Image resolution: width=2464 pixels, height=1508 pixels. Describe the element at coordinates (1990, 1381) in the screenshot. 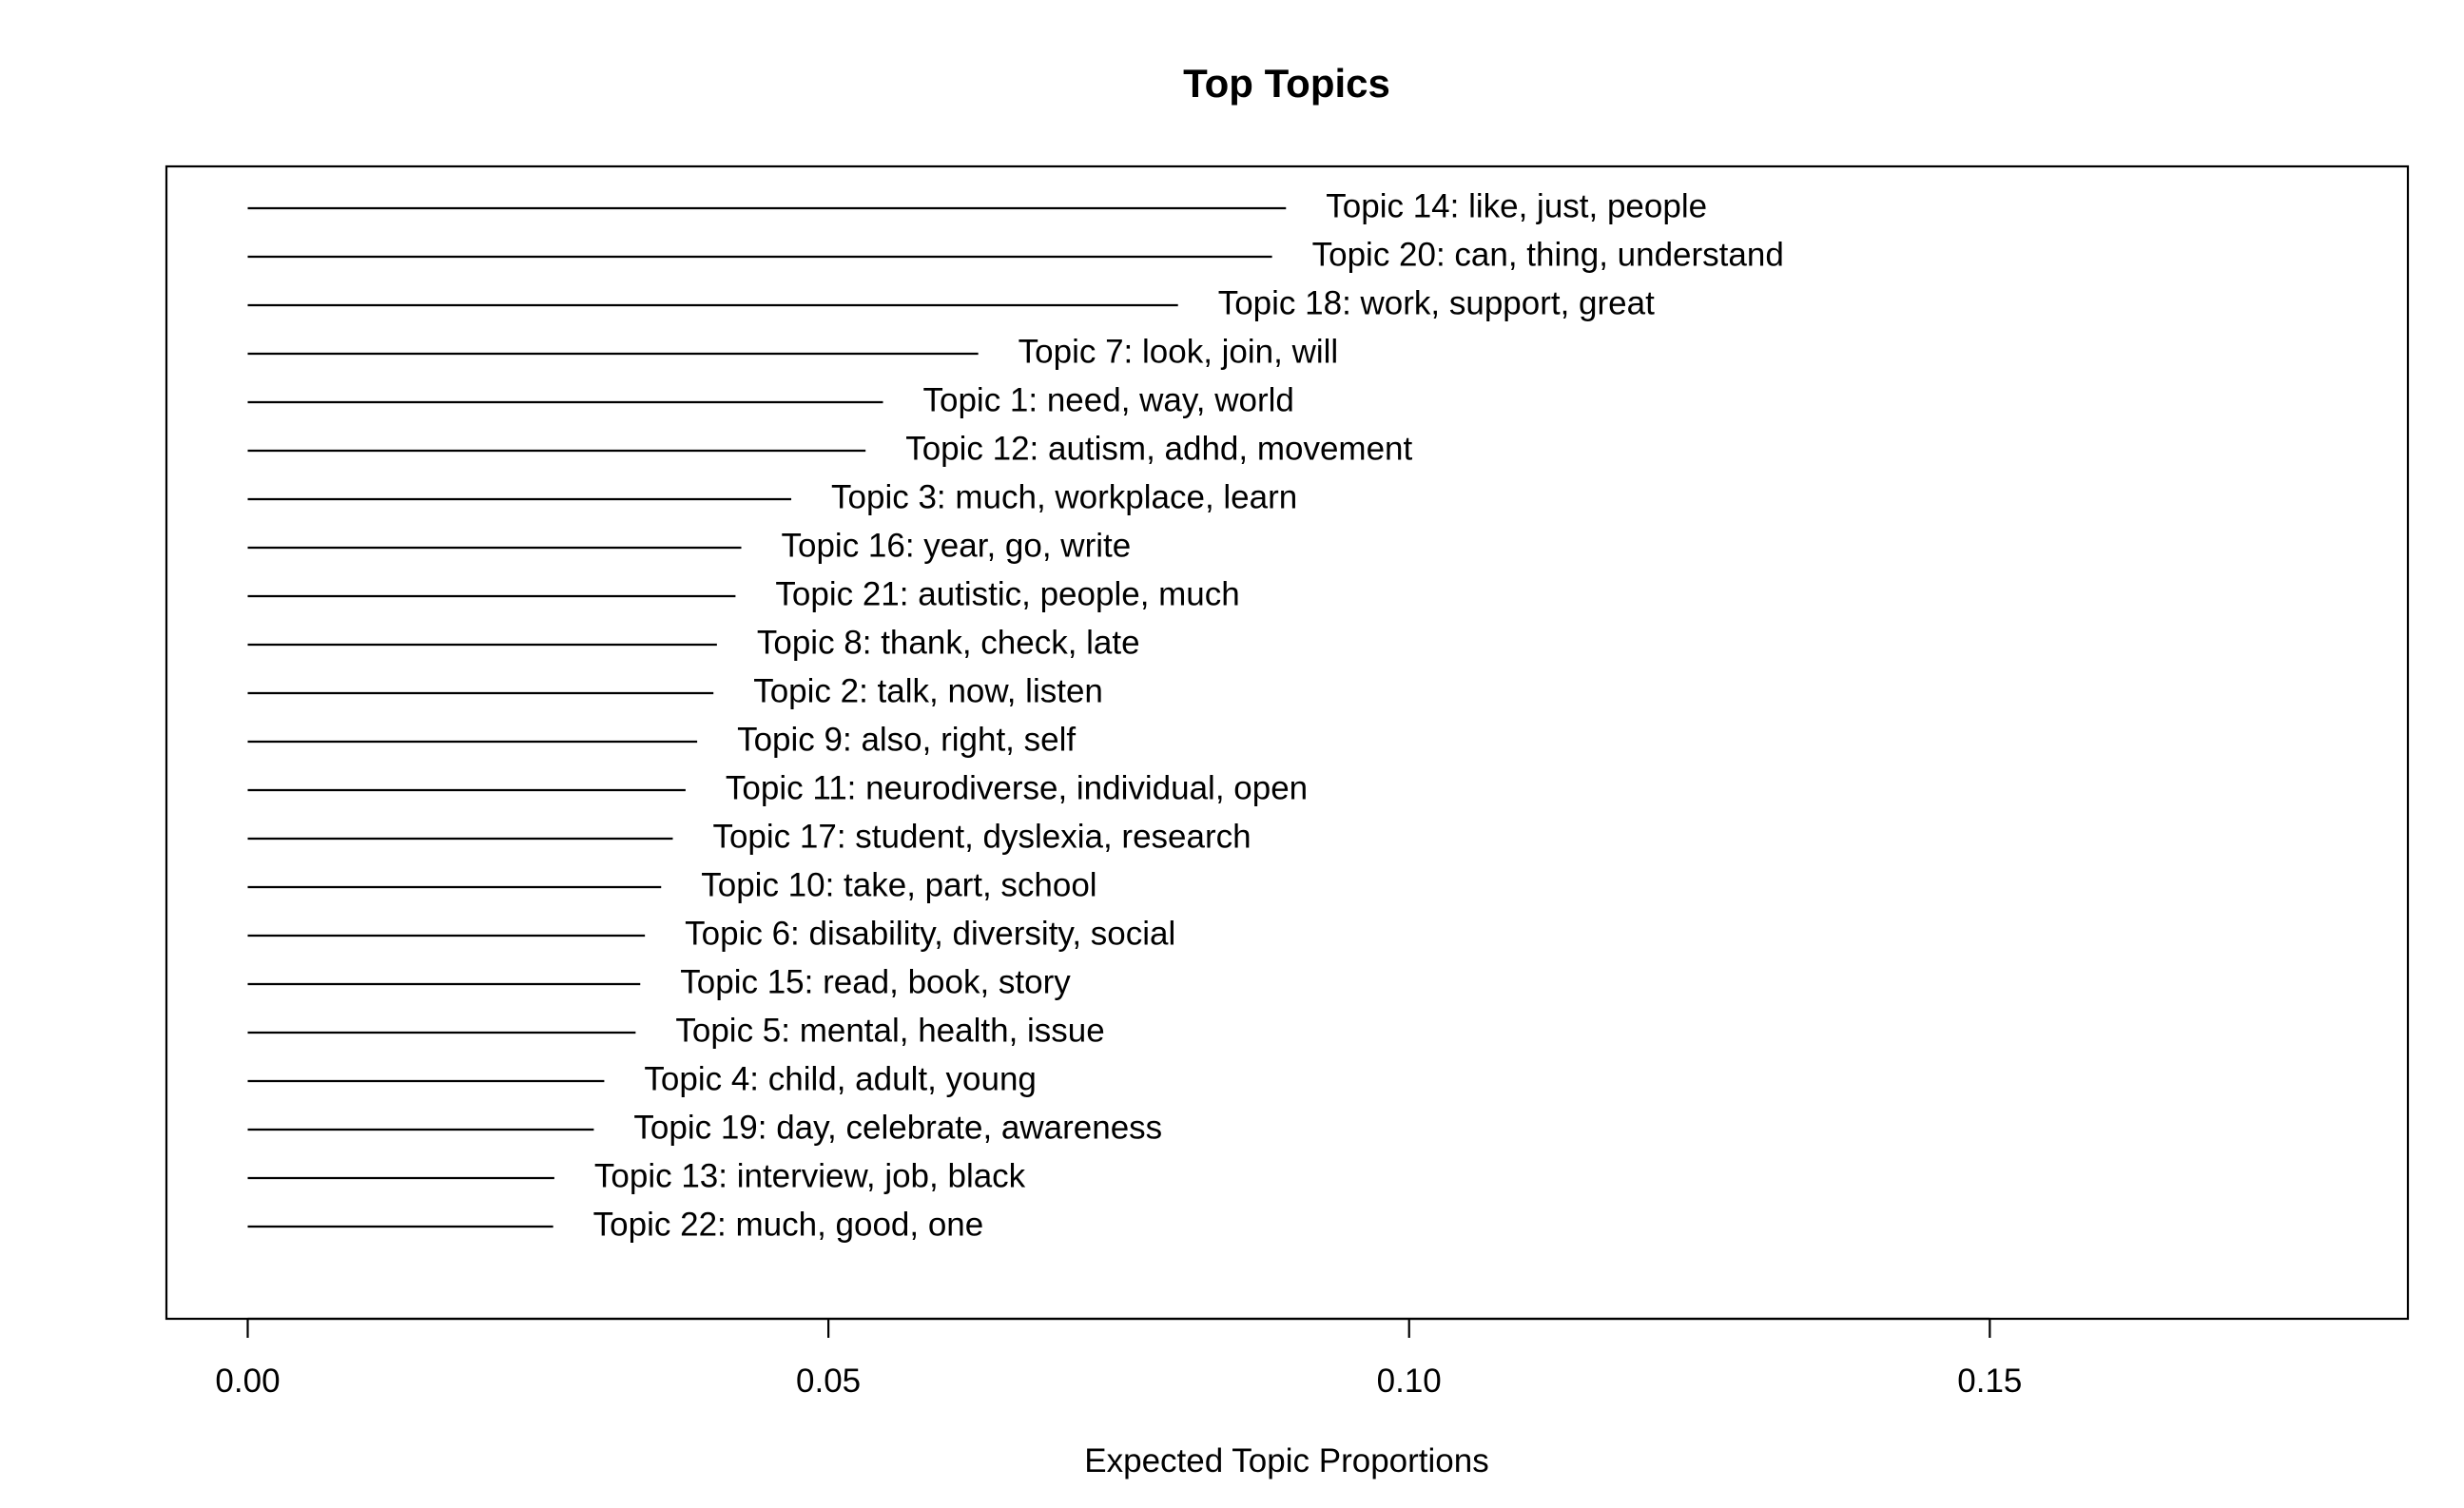

I see `x-tick-label: 0.15` at that location.